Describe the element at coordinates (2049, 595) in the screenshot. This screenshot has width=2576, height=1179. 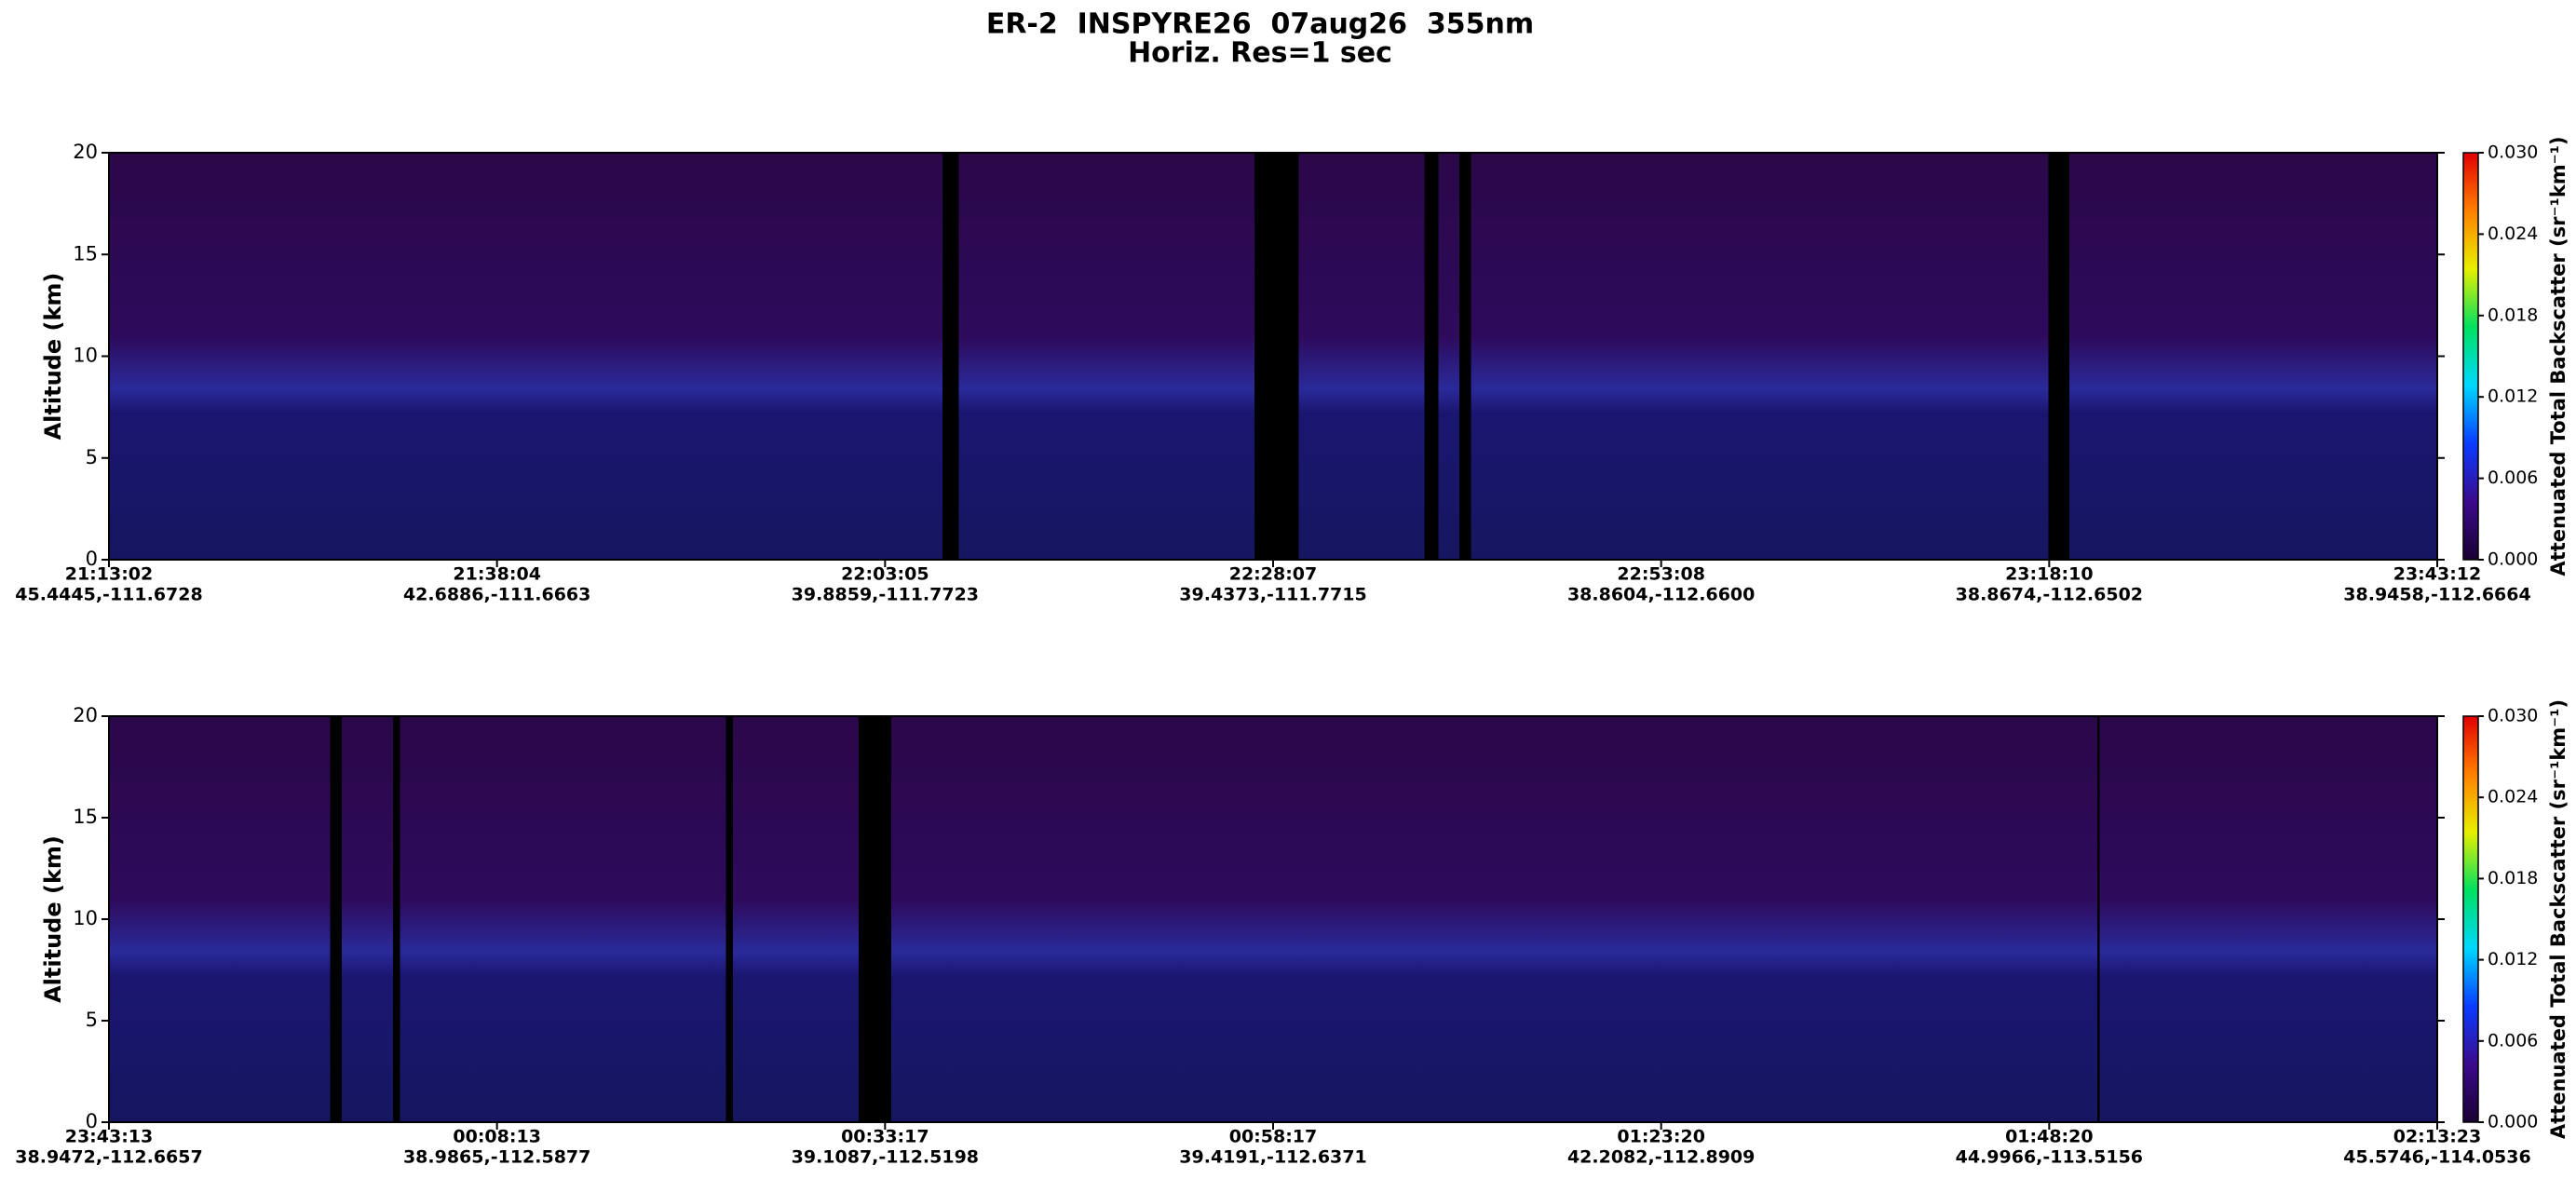
I see `x-tick-location: 38.8674,-112.6502` at that location.